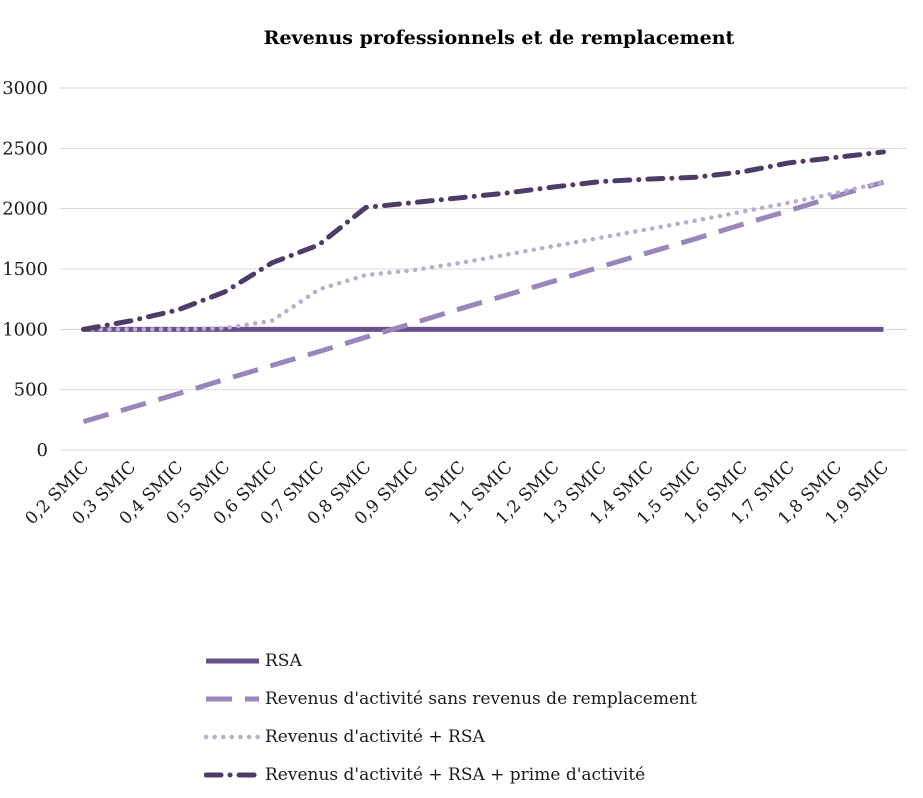  What do you see at coordinates (232, 775) in the screenshot?
I see `legend-marker-activite-rsa-prime-line` at bounding box center [232, 775].